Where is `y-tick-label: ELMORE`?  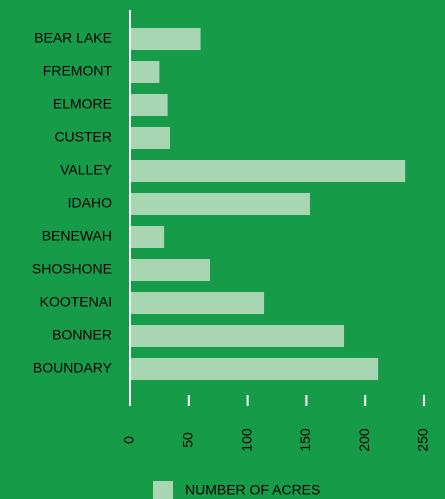
y-tick-label: ELMORE is located at coordinates (82, 104).